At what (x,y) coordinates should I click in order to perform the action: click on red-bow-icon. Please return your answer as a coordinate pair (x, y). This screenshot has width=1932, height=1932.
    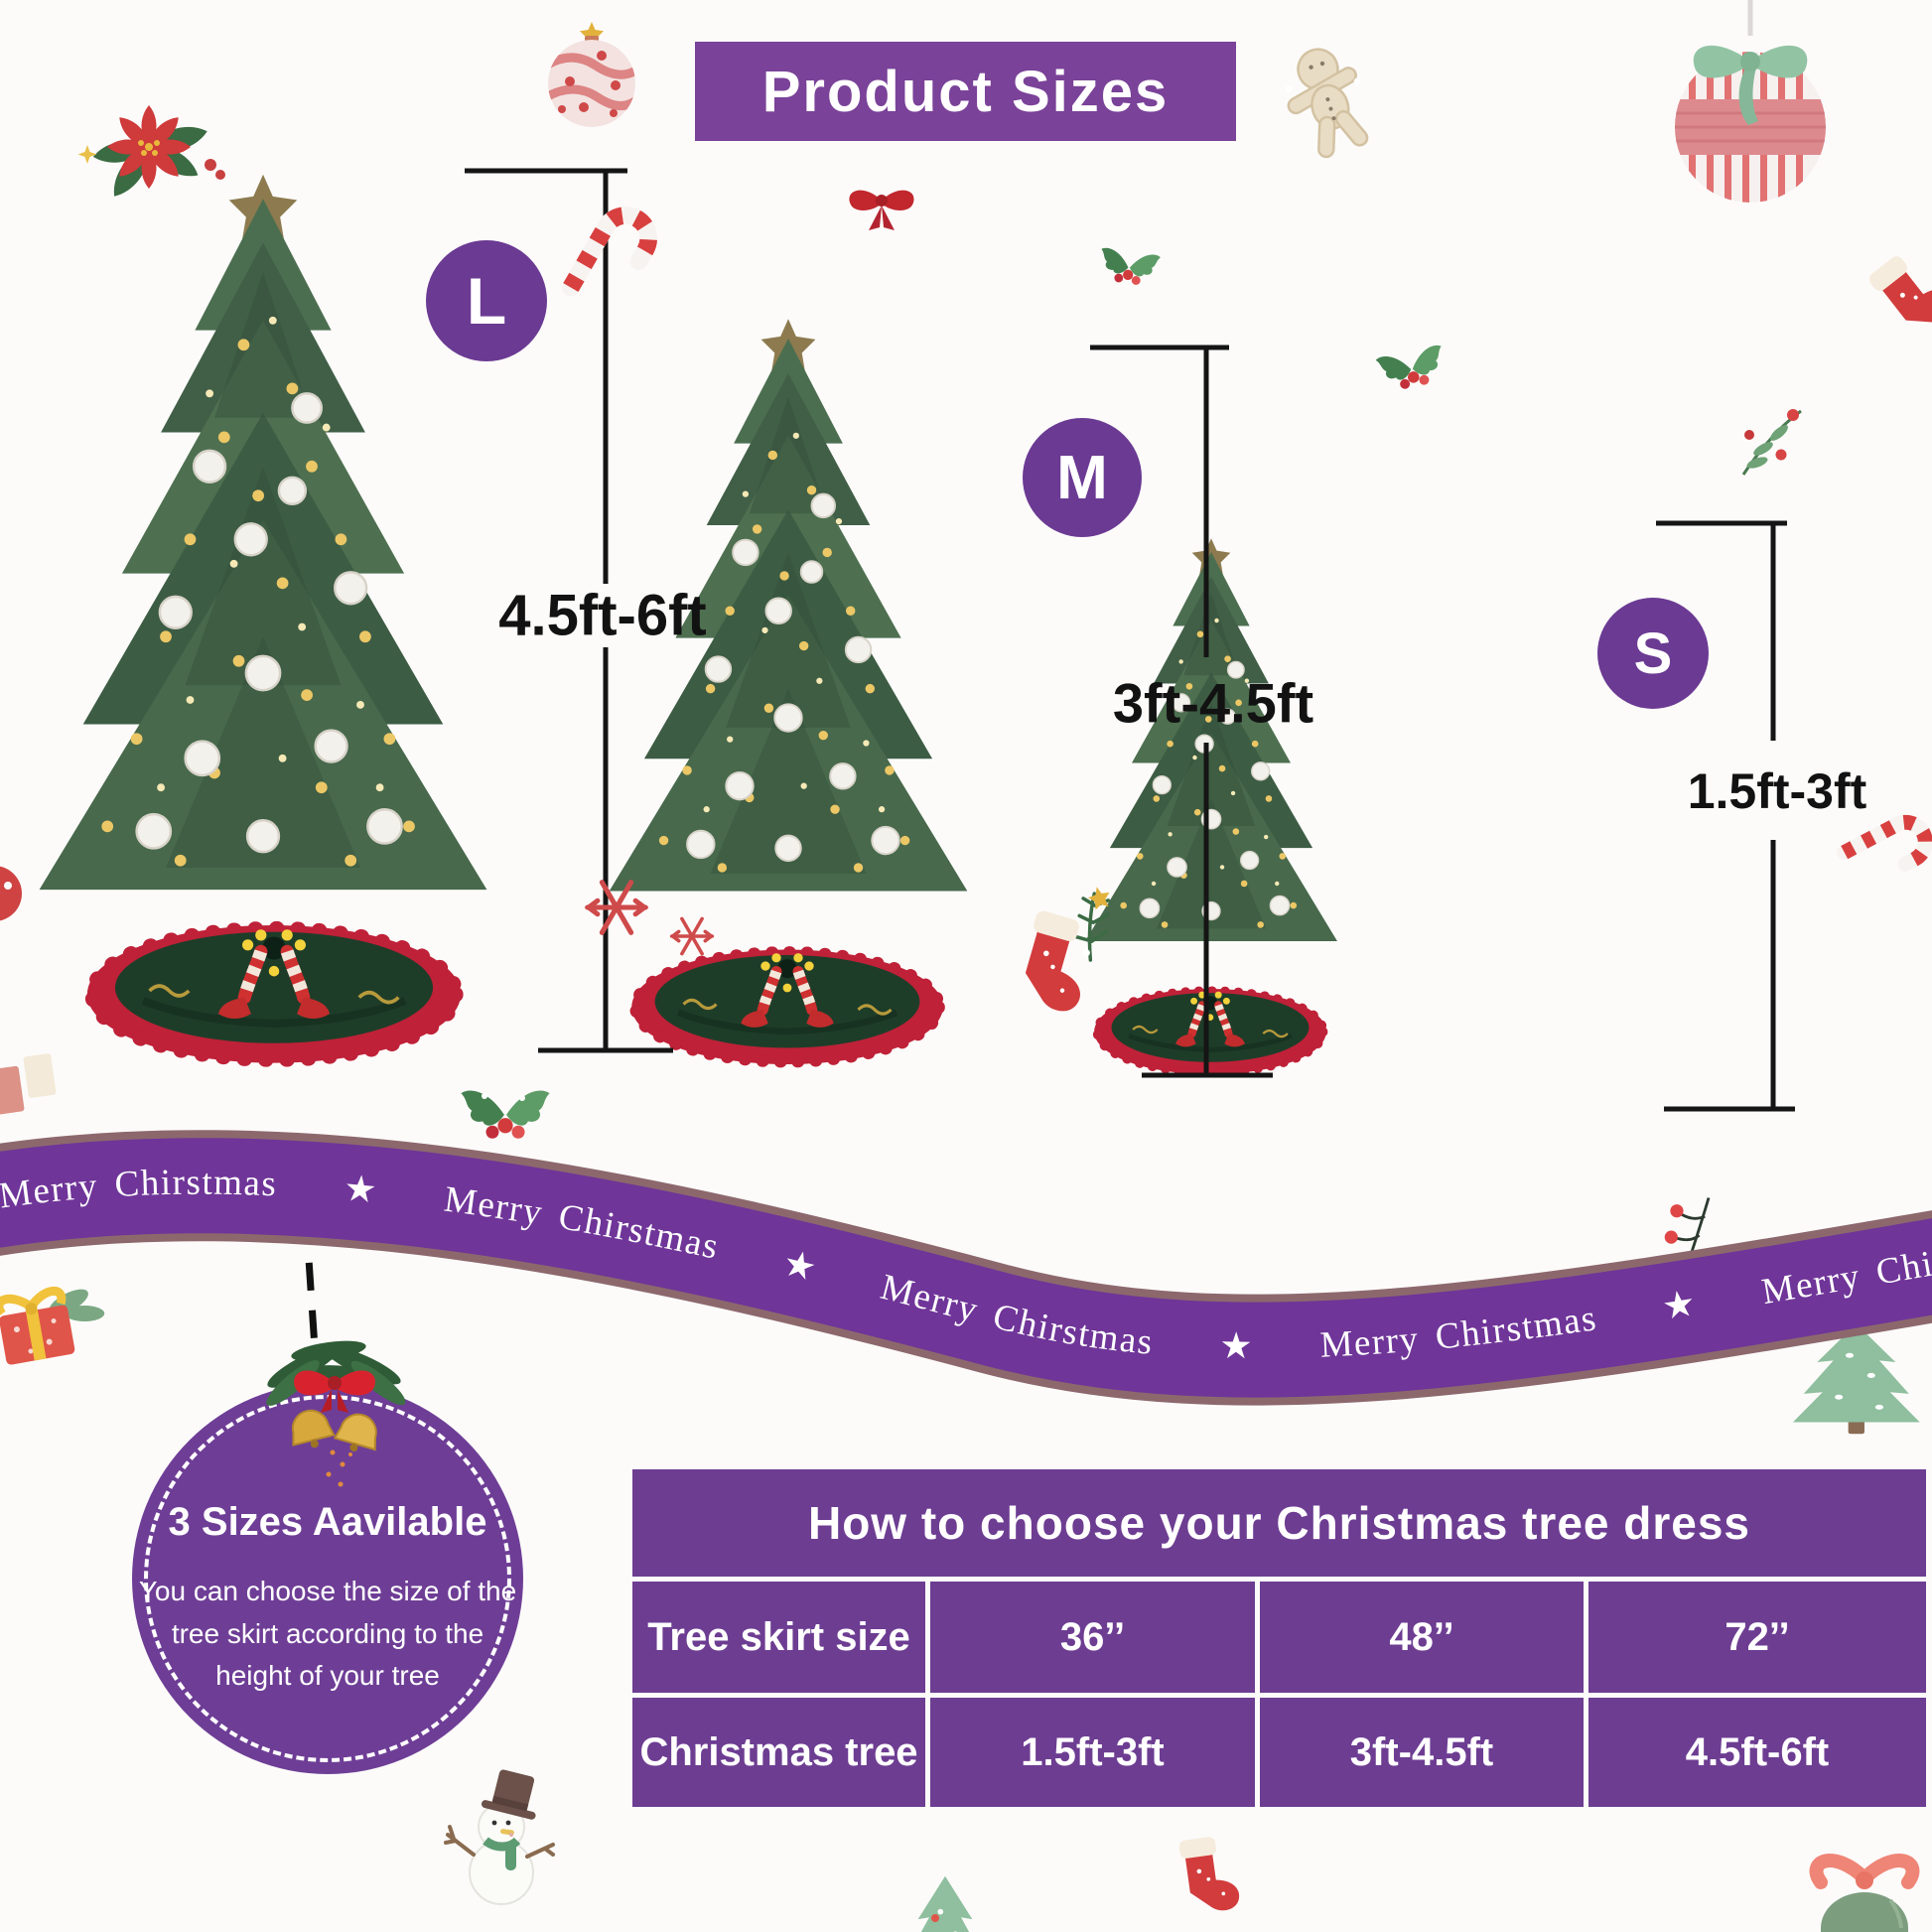
    Looking at the image, I should click on (882, 210).